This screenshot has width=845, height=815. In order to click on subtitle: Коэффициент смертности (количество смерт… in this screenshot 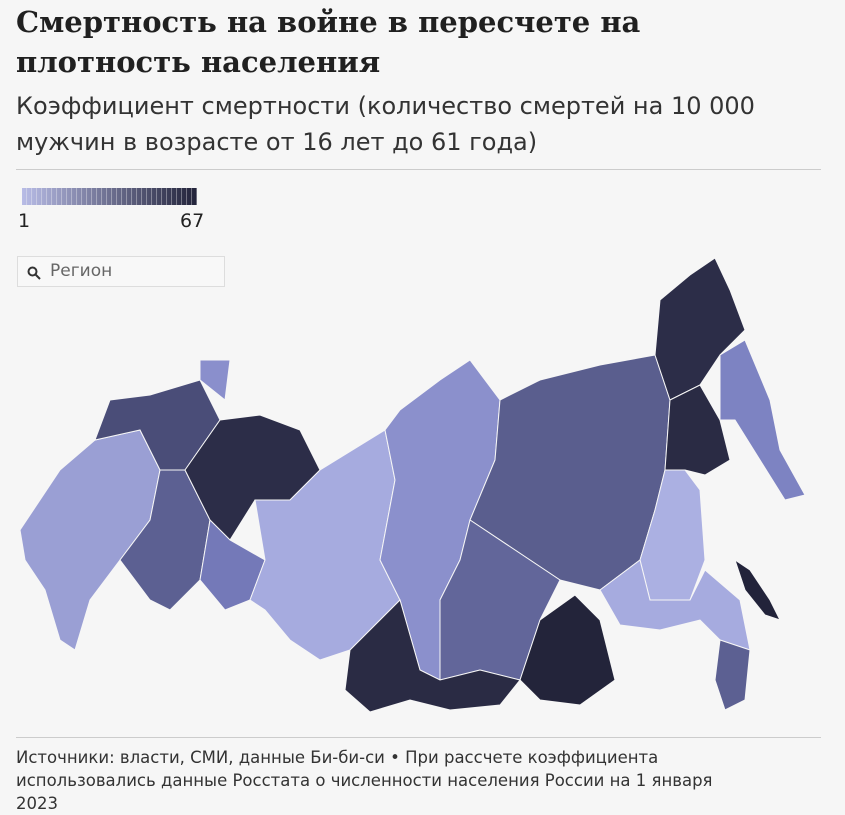, I will do `click(385, 124)`.